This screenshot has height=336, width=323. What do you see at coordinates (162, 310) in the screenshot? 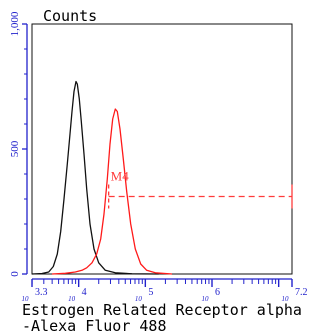
I see `x-axis-label-line-1: Estrogen Related Receptor alpha` at bounding box center [162, 310].